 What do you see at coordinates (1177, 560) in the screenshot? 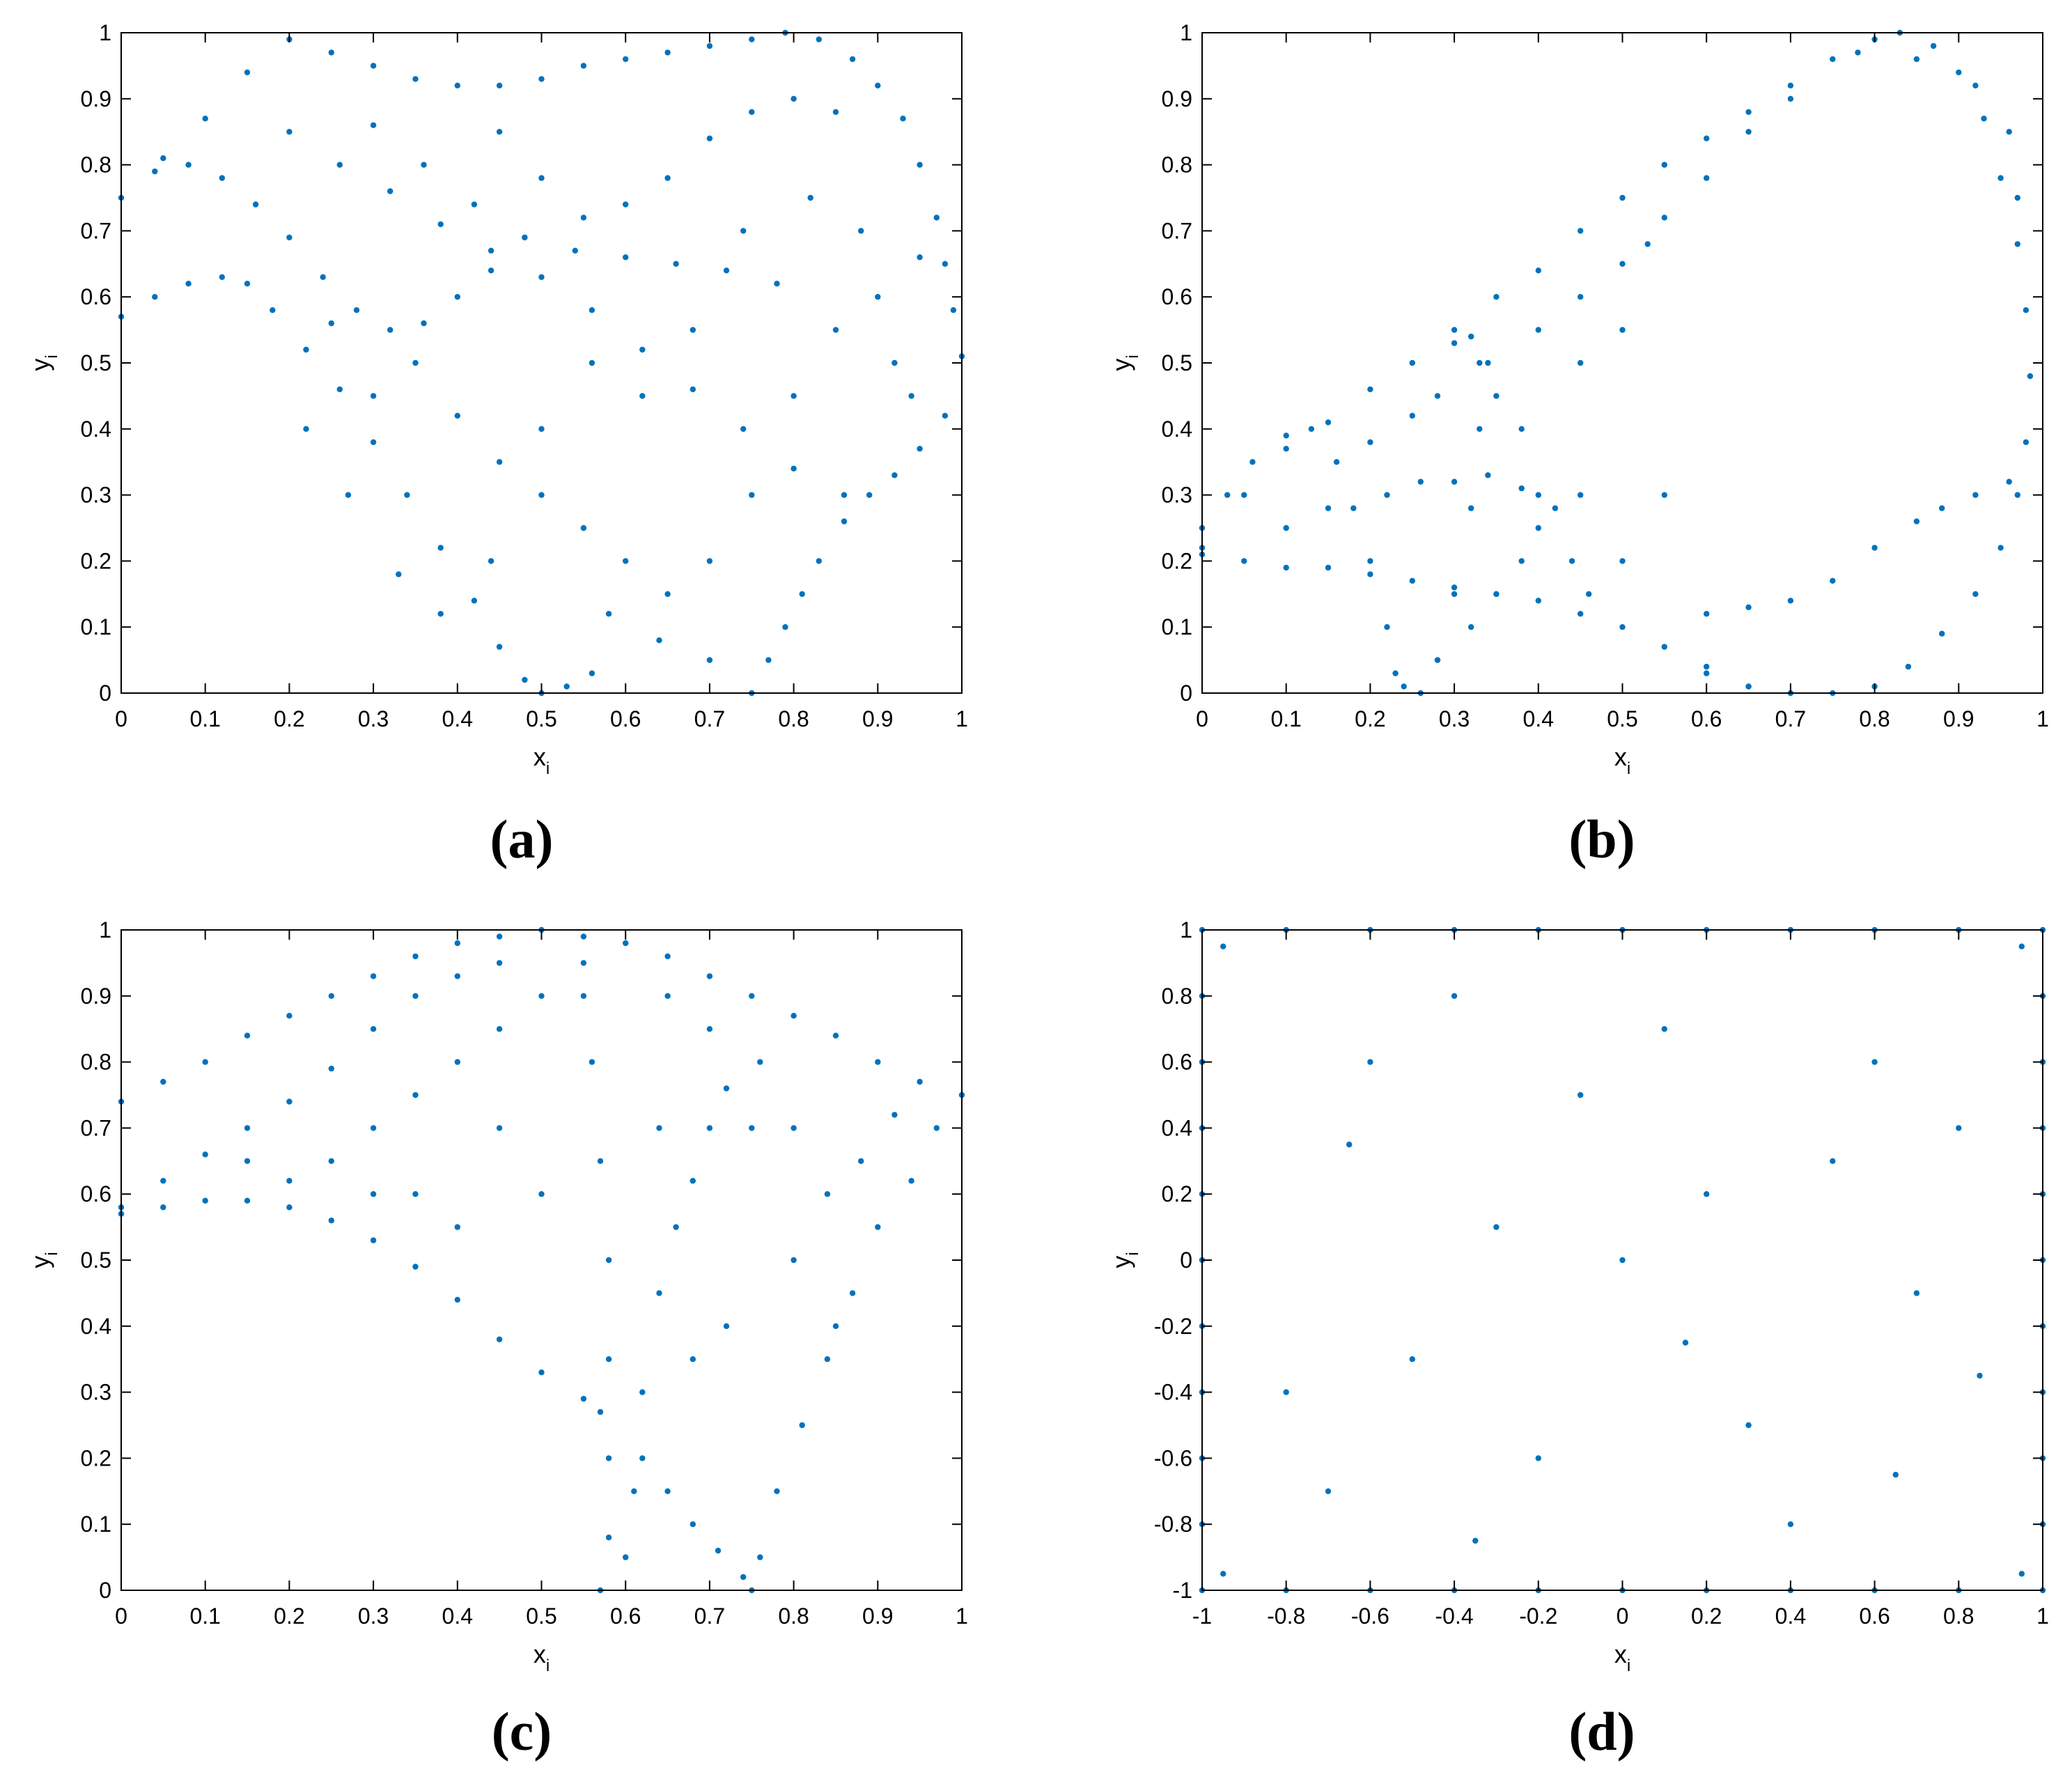
I see `y-tick-label: 0.2` at bounding box center [1177, 560].